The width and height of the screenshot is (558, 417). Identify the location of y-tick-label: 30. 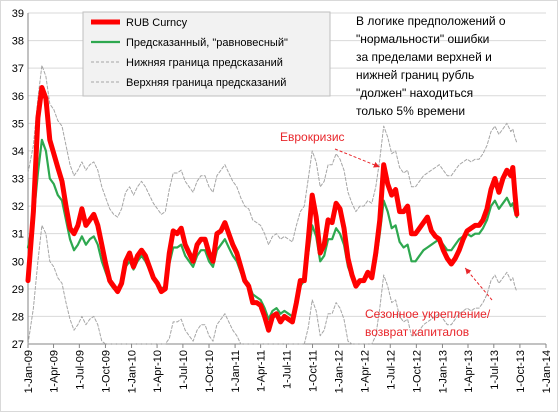
(18, 262).